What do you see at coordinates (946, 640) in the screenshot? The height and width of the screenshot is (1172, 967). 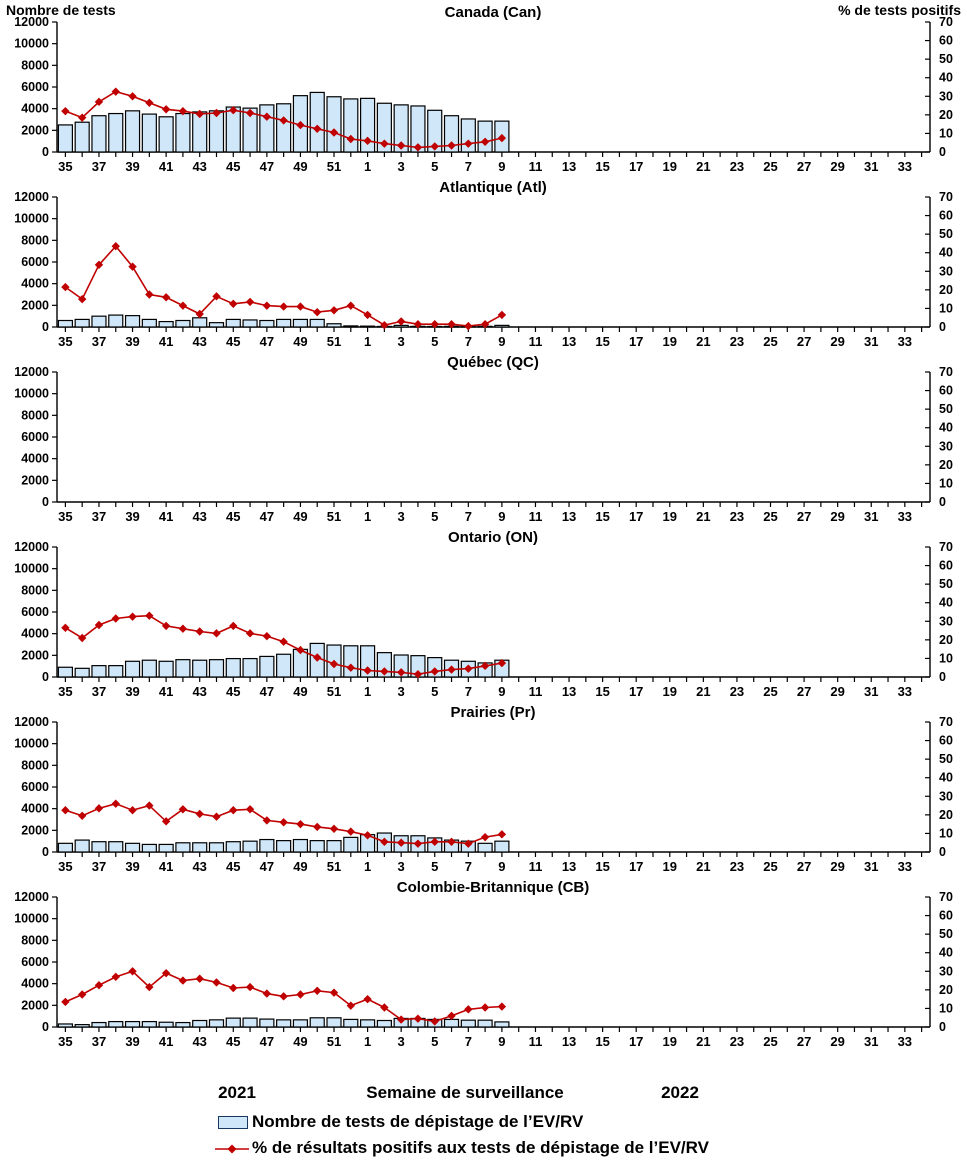 I see `right-tick-label: 20` at bounding box center [946, 640].